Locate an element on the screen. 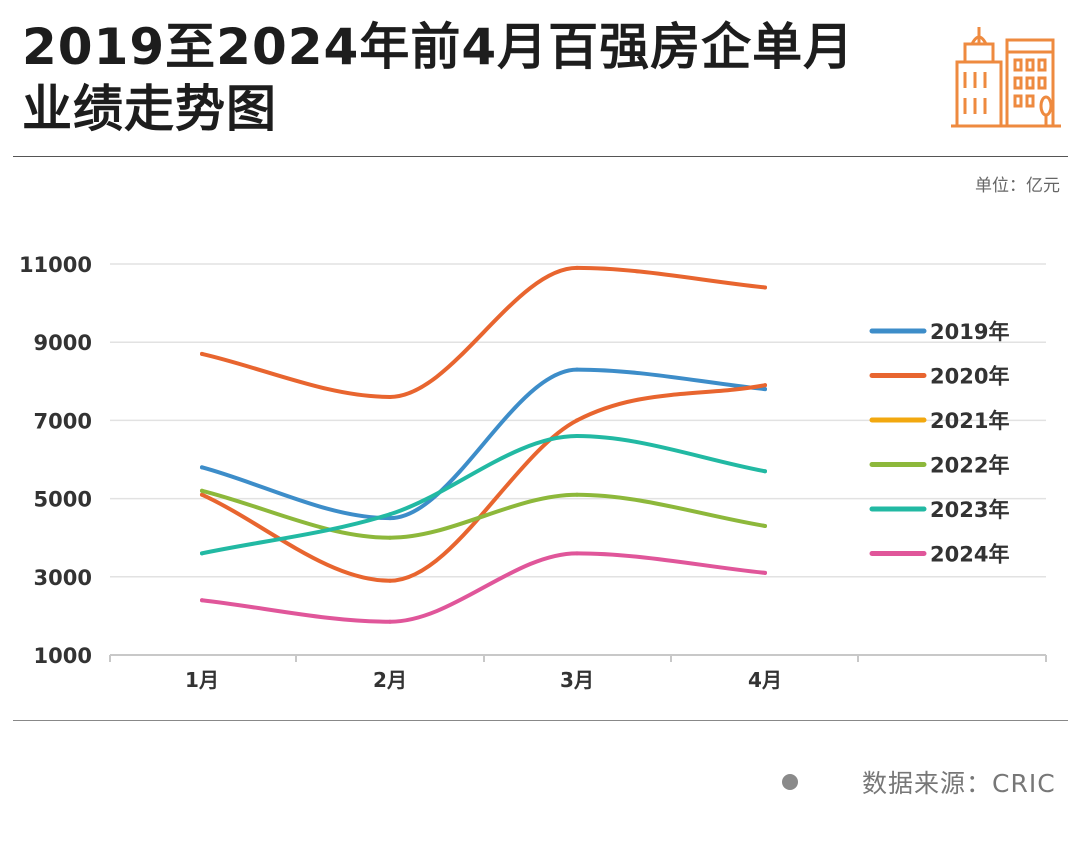 This screenshot has height=846, width=1080. y-tick-label: 9000 is located at coordinates (63, 343).